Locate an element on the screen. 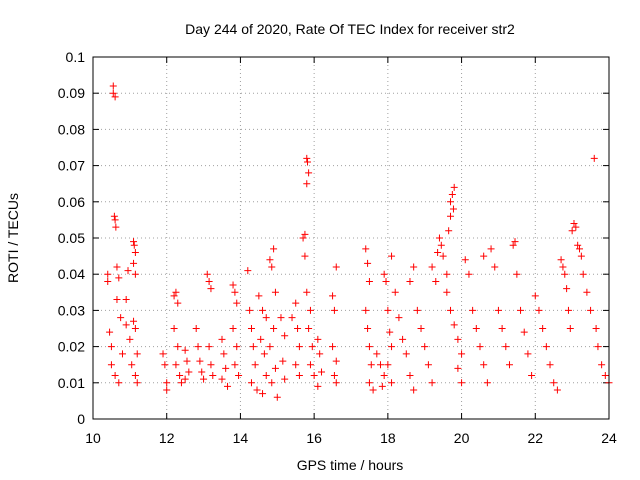 Image resolution: width=640 pixels, height=480 pixels. y-tick-label: 0 is located at coordinates (81, 419).